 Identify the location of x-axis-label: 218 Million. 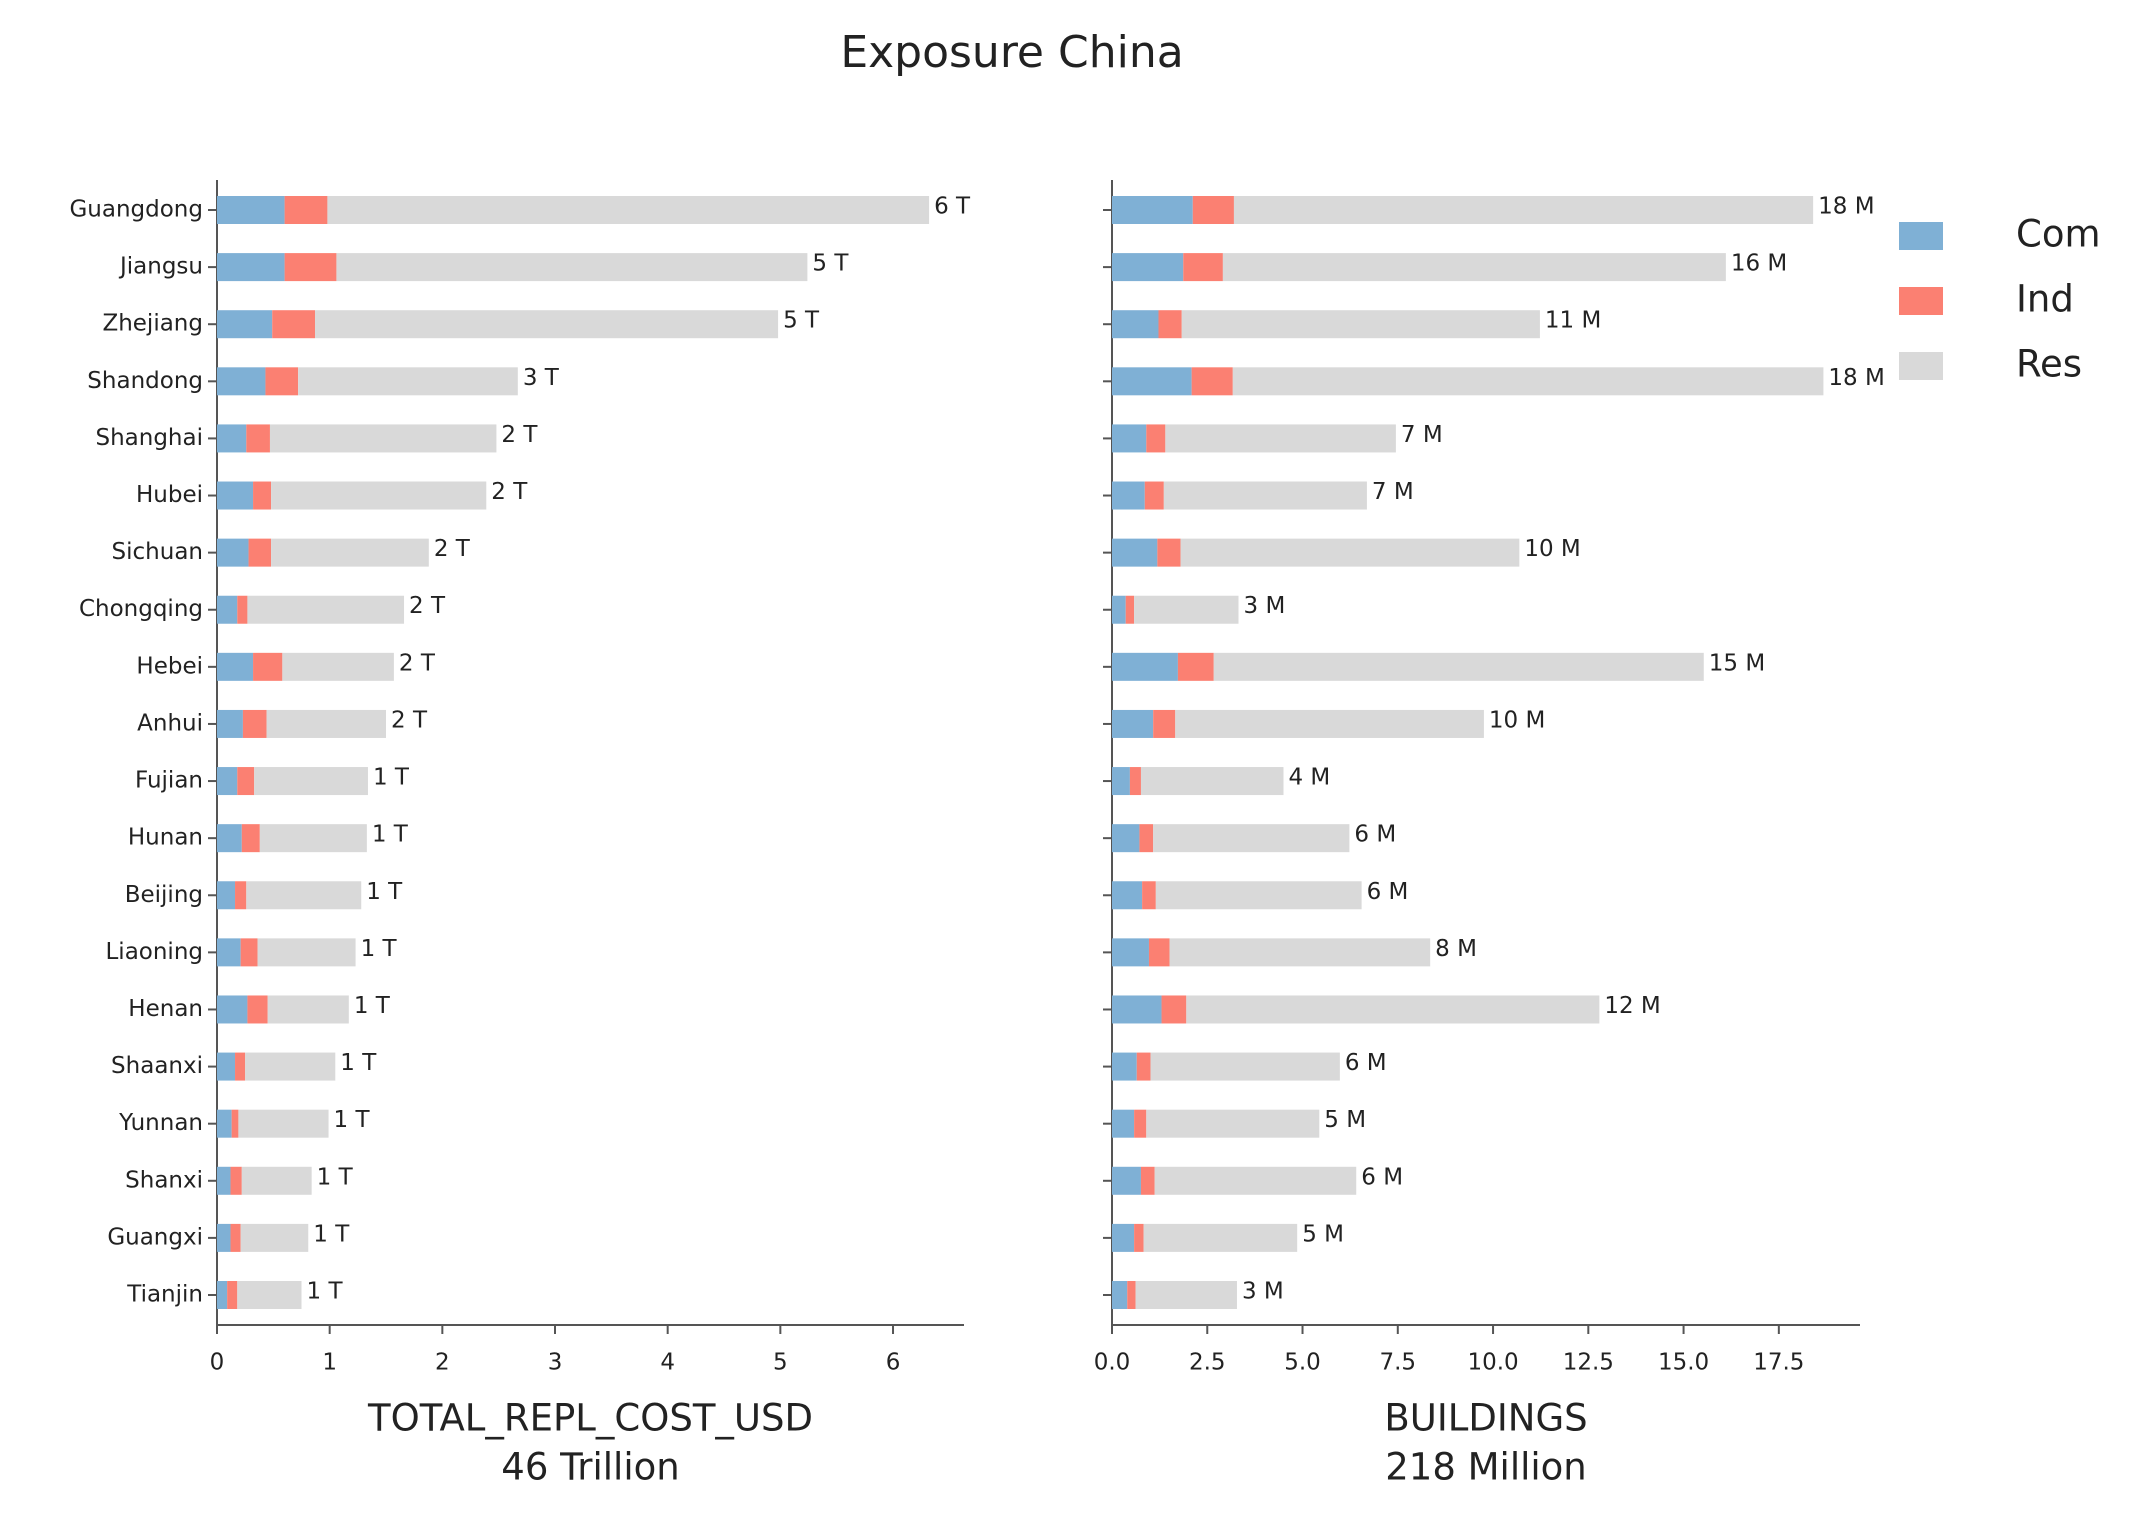
(1486, 1467).